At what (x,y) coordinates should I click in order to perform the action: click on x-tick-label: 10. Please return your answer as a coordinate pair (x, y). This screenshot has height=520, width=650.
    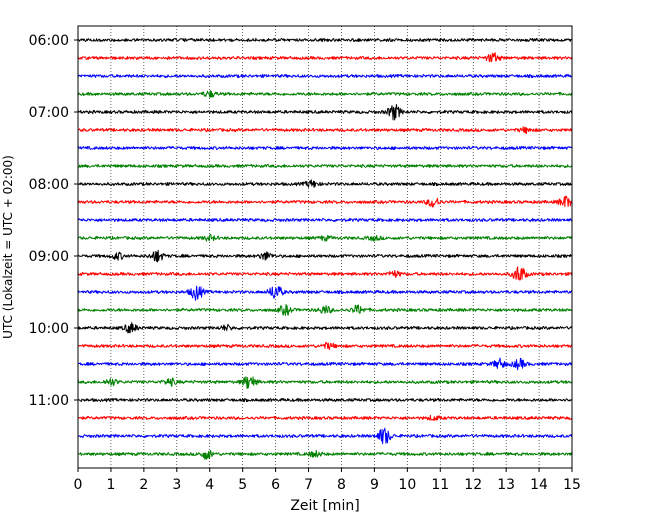
    Looking at the image, I should click on (407, 485).